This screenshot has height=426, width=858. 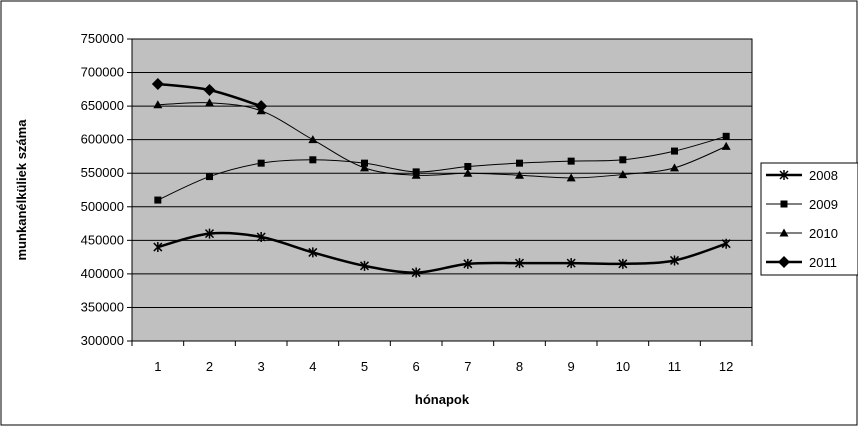 What do you see at coordinates (102, 239) in the screenshot?
I see `y-tick-label: 450000` at bounding box center [102, 239].